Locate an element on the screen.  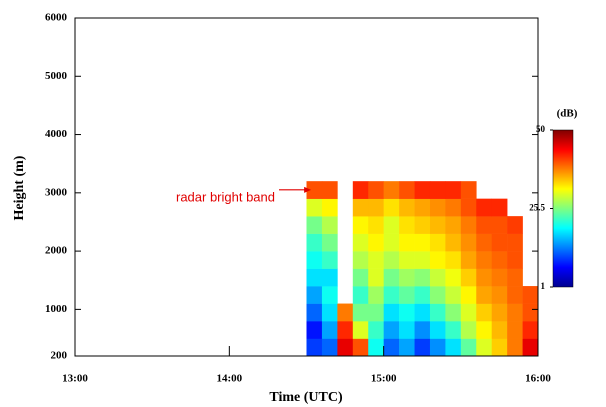
x-tick-label: 15:00 is located at coordinates (384, 379).